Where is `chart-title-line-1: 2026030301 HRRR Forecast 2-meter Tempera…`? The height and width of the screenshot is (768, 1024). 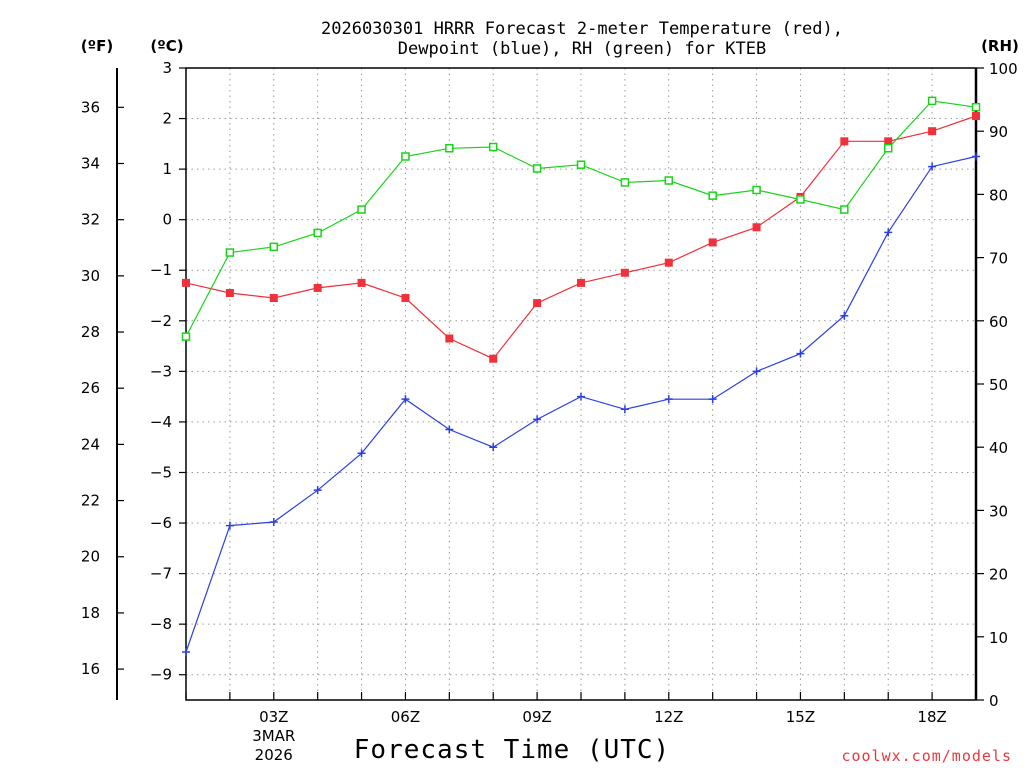 chart-title-line-1: 2026030301 HRRR Forecast 2-meter Tempera… is located at coordinates (582, 29).